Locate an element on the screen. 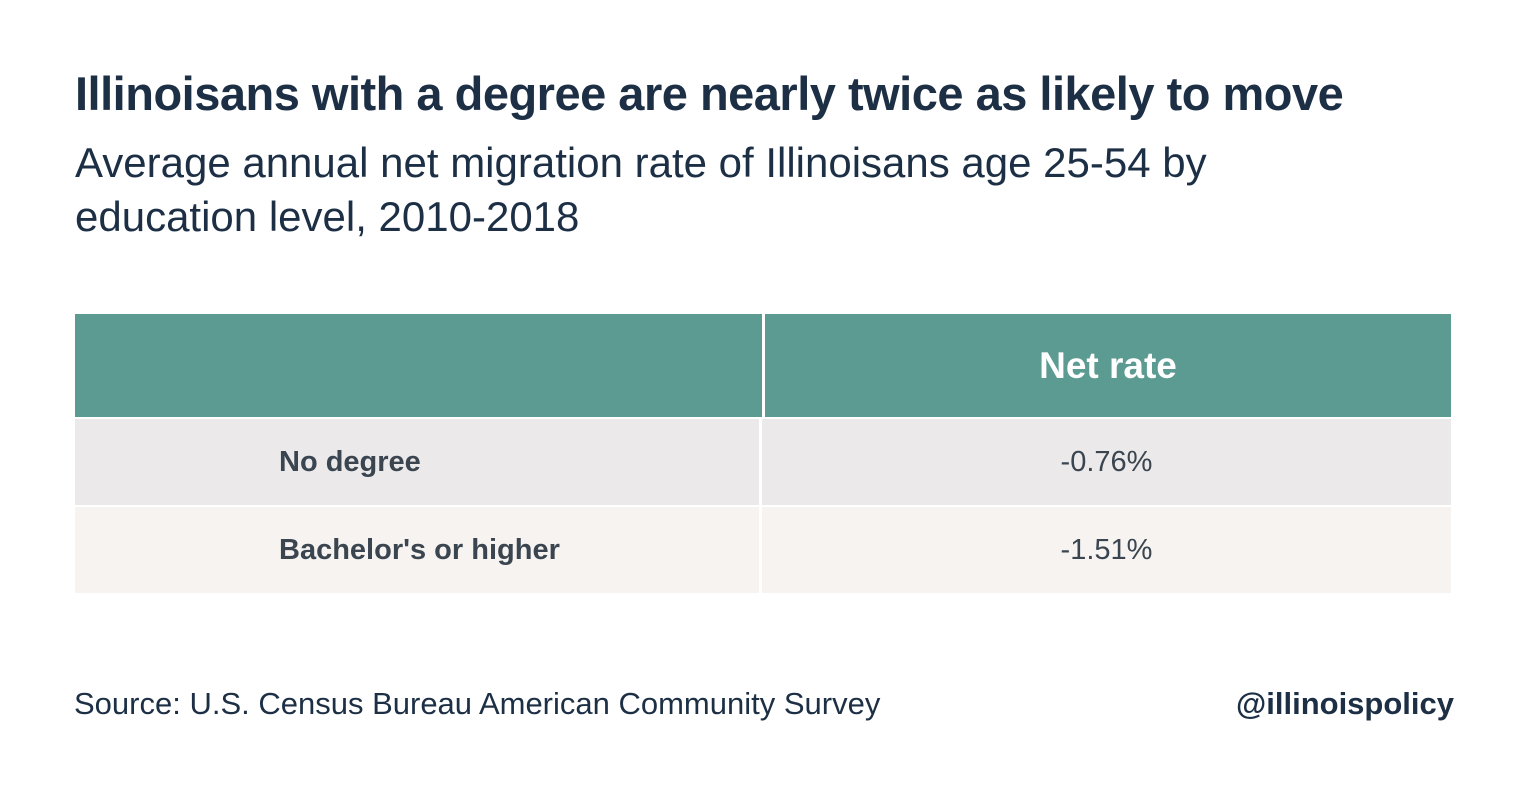  table-row: No degree -0.76% is located at coordinates (763, 461).